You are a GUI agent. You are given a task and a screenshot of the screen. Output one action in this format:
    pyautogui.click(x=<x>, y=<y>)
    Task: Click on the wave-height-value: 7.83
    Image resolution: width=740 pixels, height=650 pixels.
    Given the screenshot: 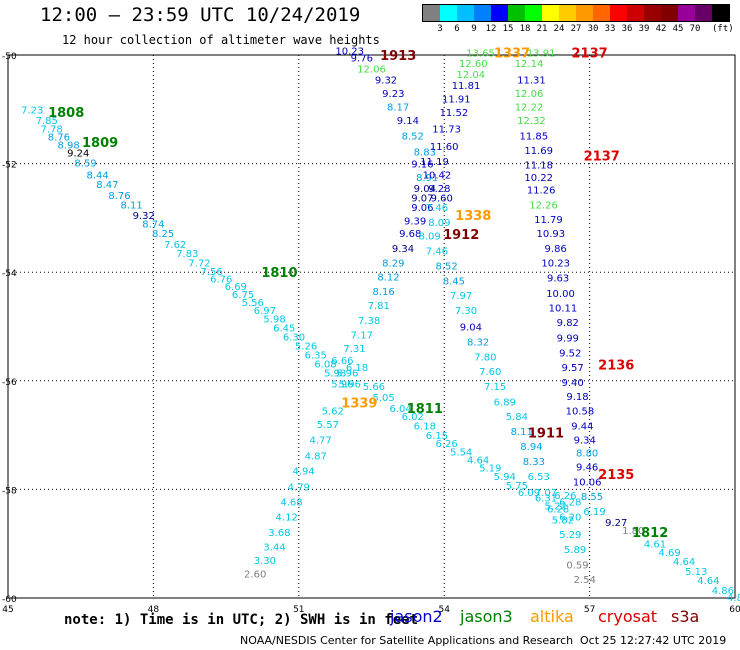 What is the action you would take?
    pyautogui.click(x=187, y=254)
    